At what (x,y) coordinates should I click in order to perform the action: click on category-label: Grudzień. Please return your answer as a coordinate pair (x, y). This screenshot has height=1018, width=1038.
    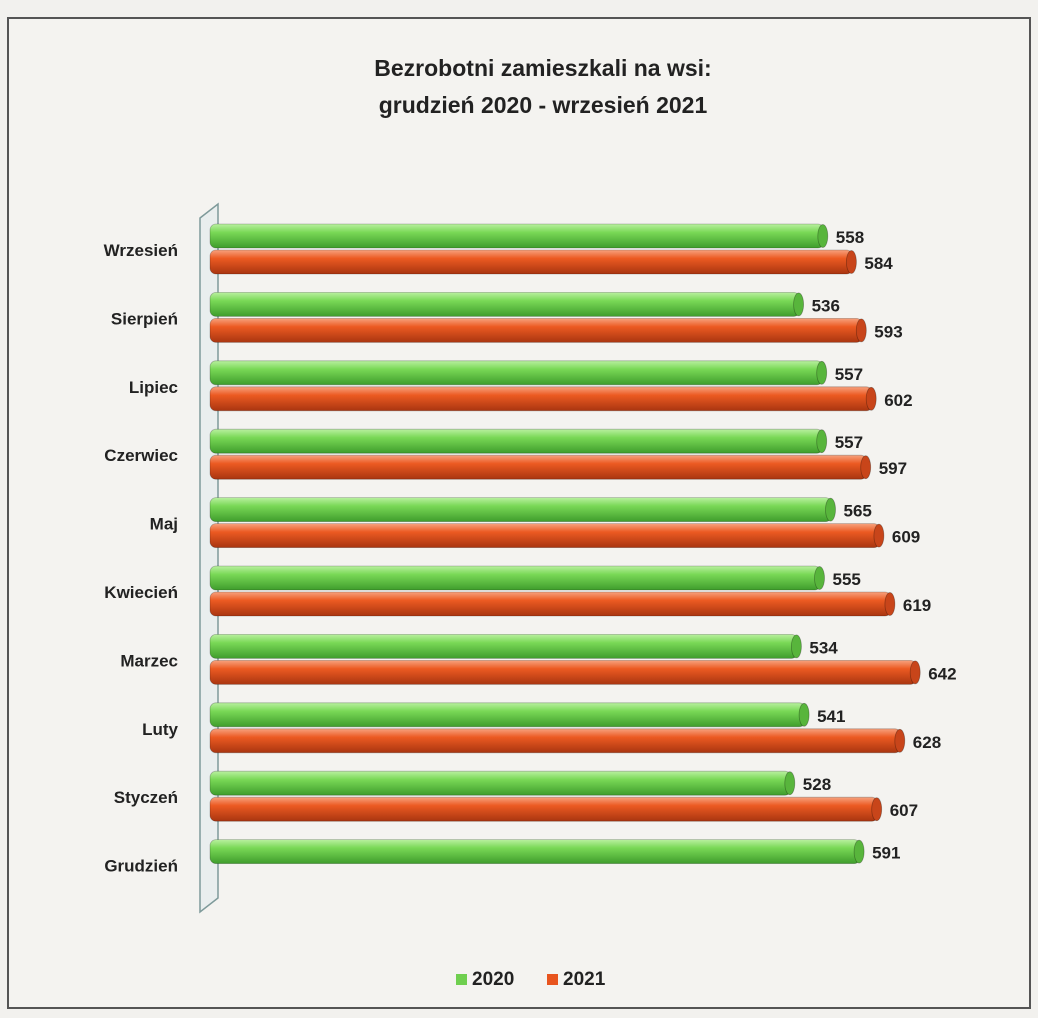
    Looking at the image, I should click on (141, 866).